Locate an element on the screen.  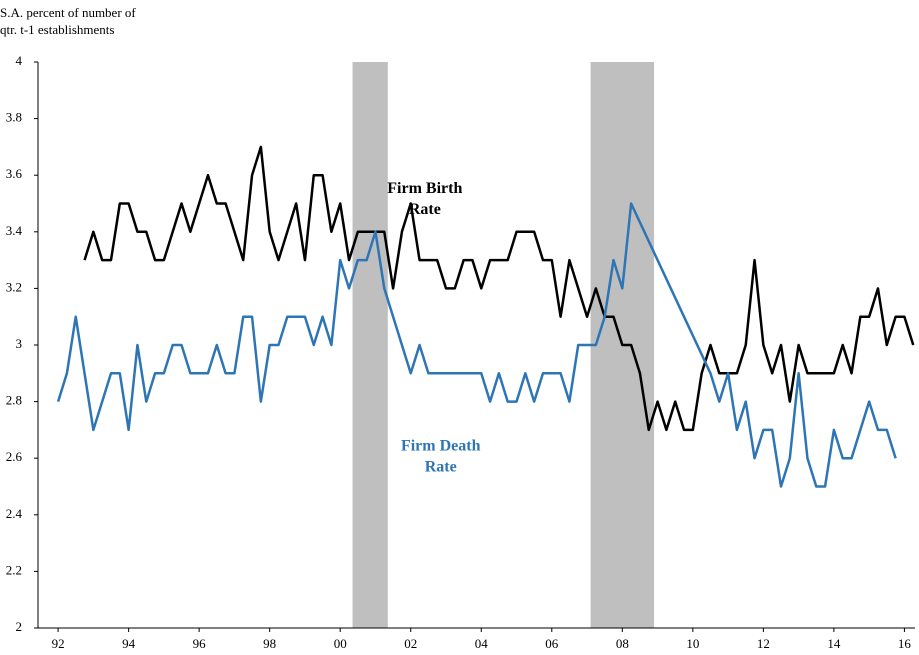
recession-shade is located at coordinates (370, 345).